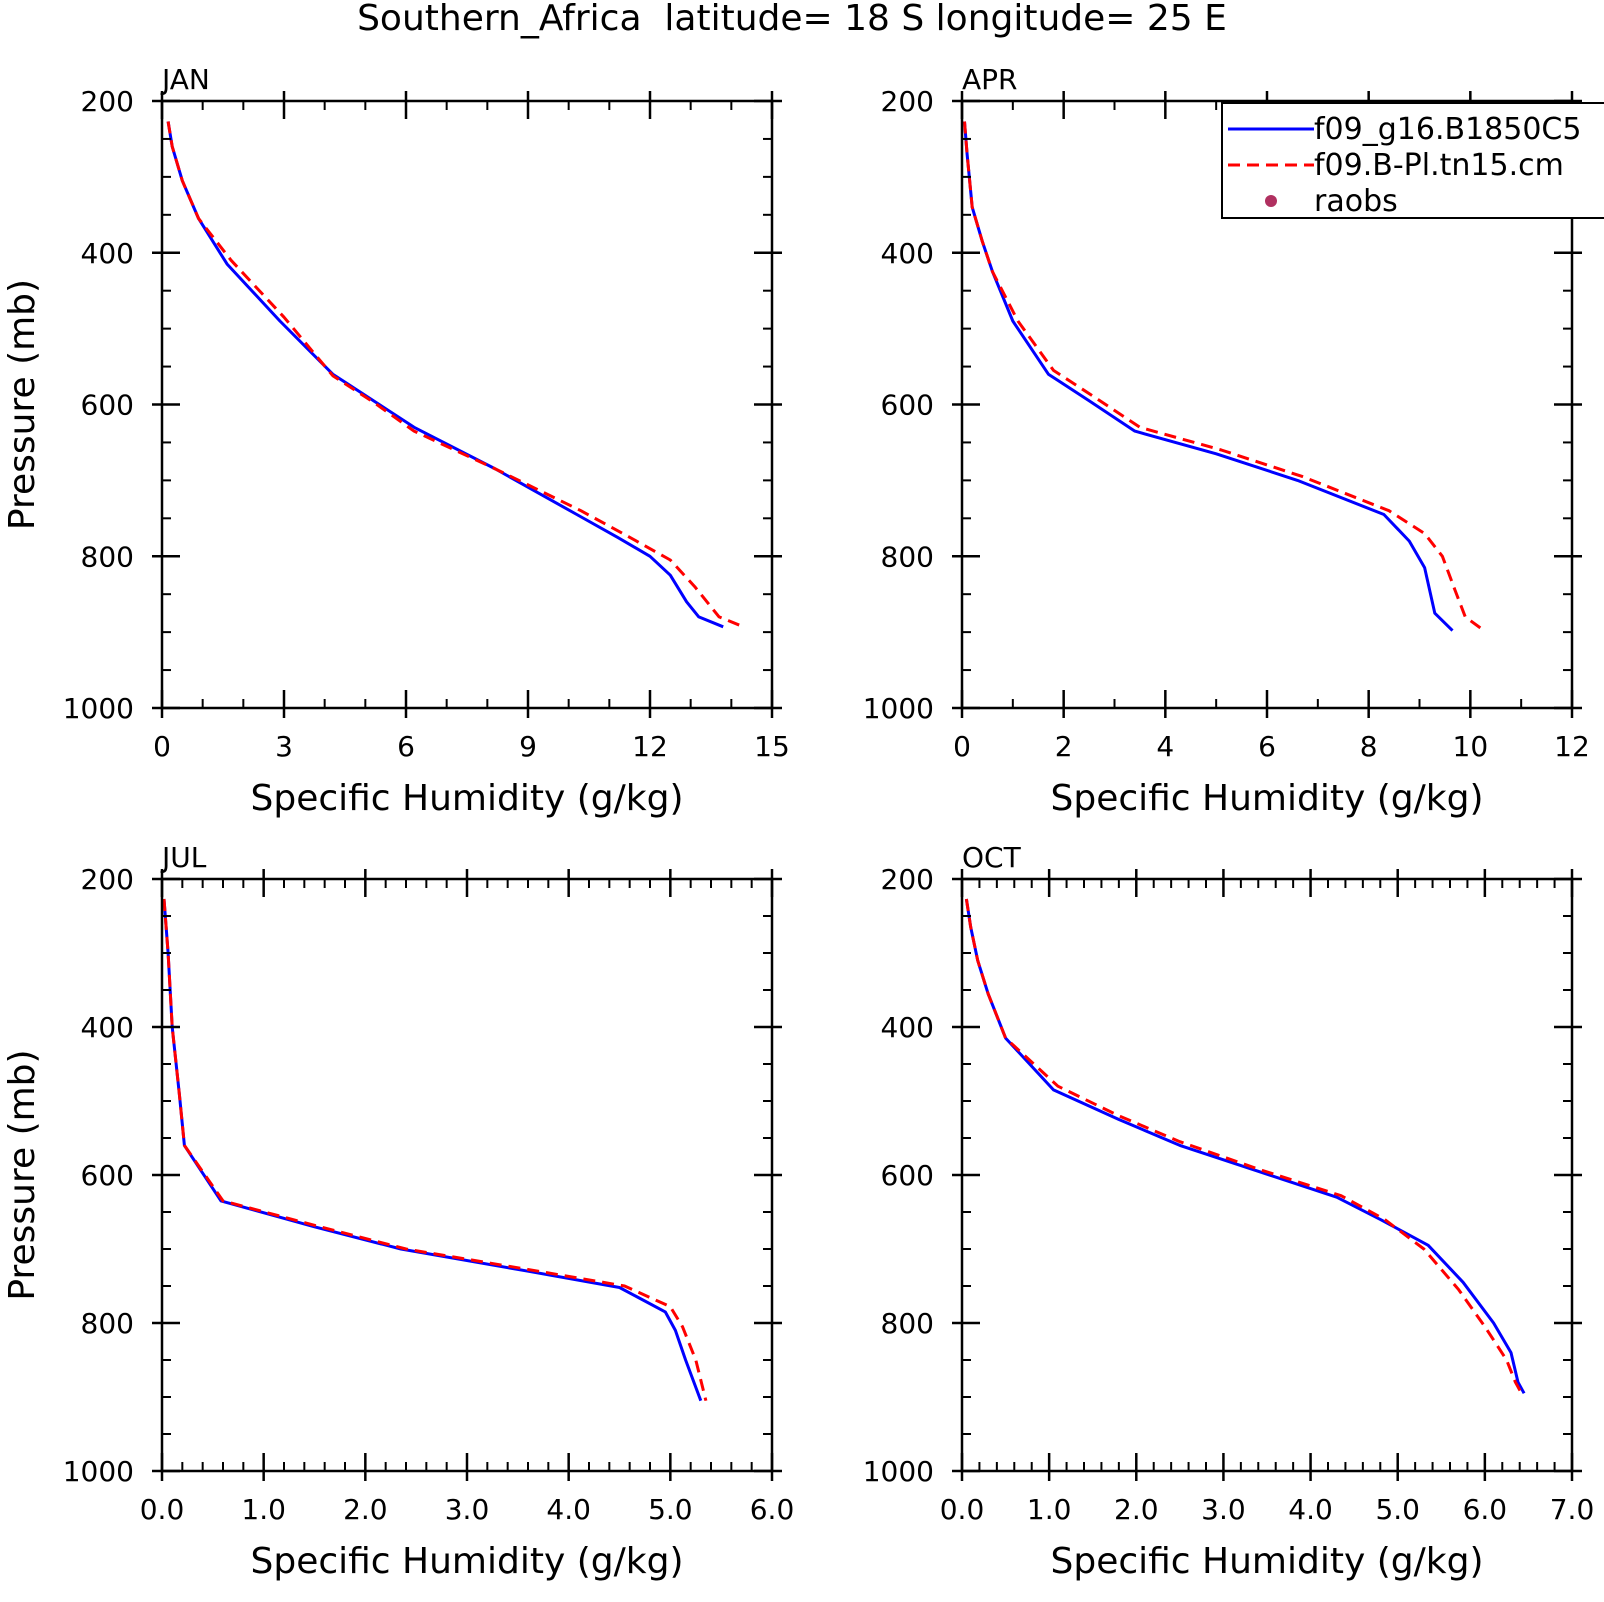 The image size is (1604, 1602). I want to click on x-tick-label: 15, so click(772, 746).